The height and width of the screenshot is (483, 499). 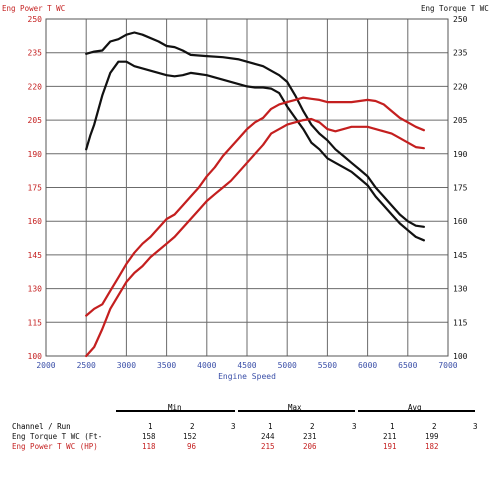 What do you see at coordinates (55, 446) in the screenshot?
I see `row-label-power: Eng Power T WC (HP)` at bounding box center [55, 446].